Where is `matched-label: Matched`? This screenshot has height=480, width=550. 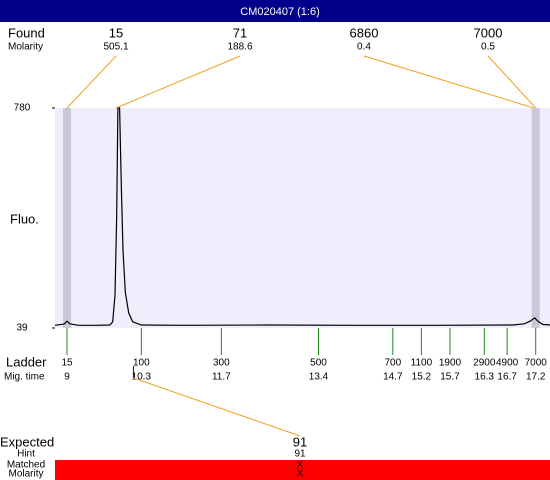
matched-label: Matched is located at coordinates (26, 465).